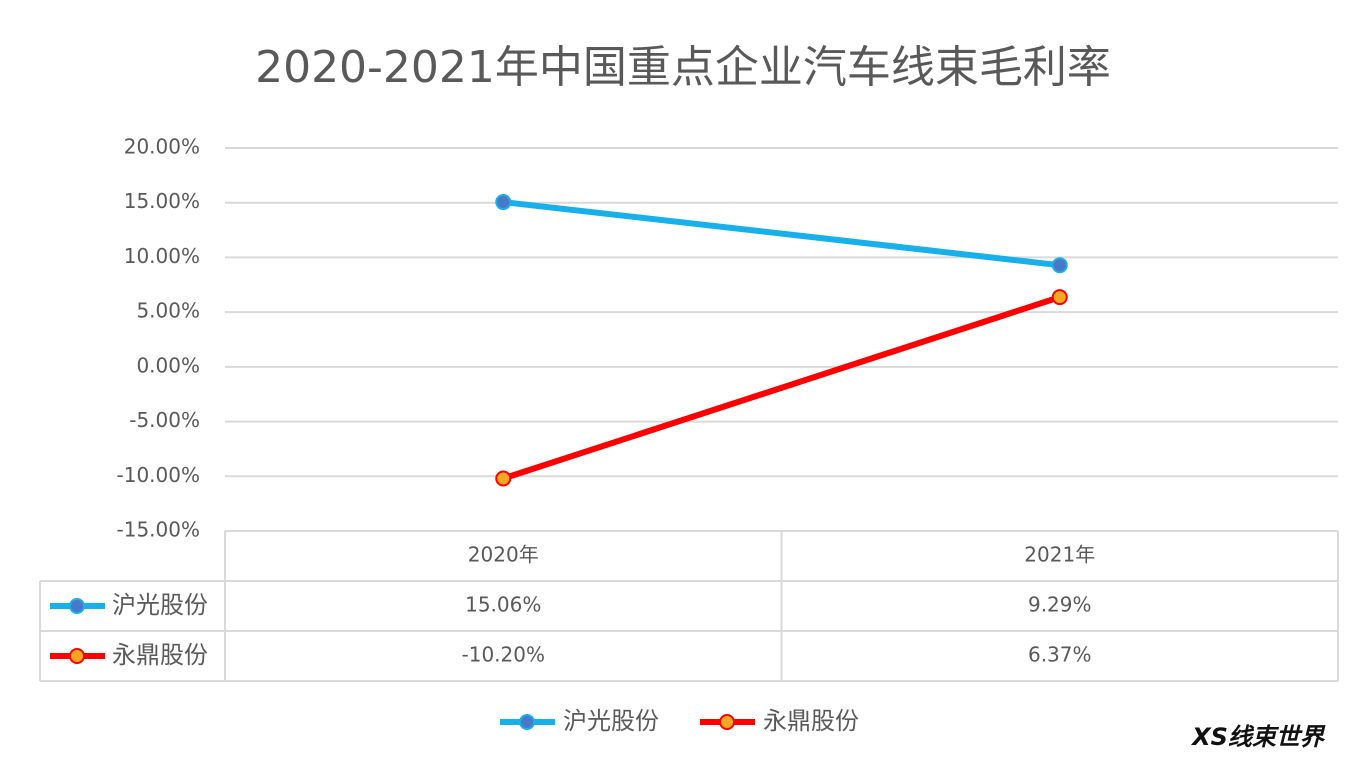 The height and width of the screenshot is (768, 1366). Describe the element at coordinates (503, 655) in the screenshot. I see `table-cell: -10.20%` at that location.